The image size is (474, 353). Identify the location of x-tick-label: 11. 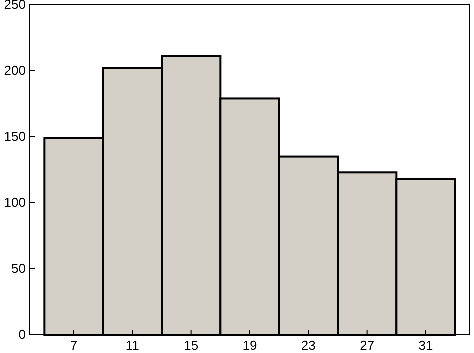
(133, 345).